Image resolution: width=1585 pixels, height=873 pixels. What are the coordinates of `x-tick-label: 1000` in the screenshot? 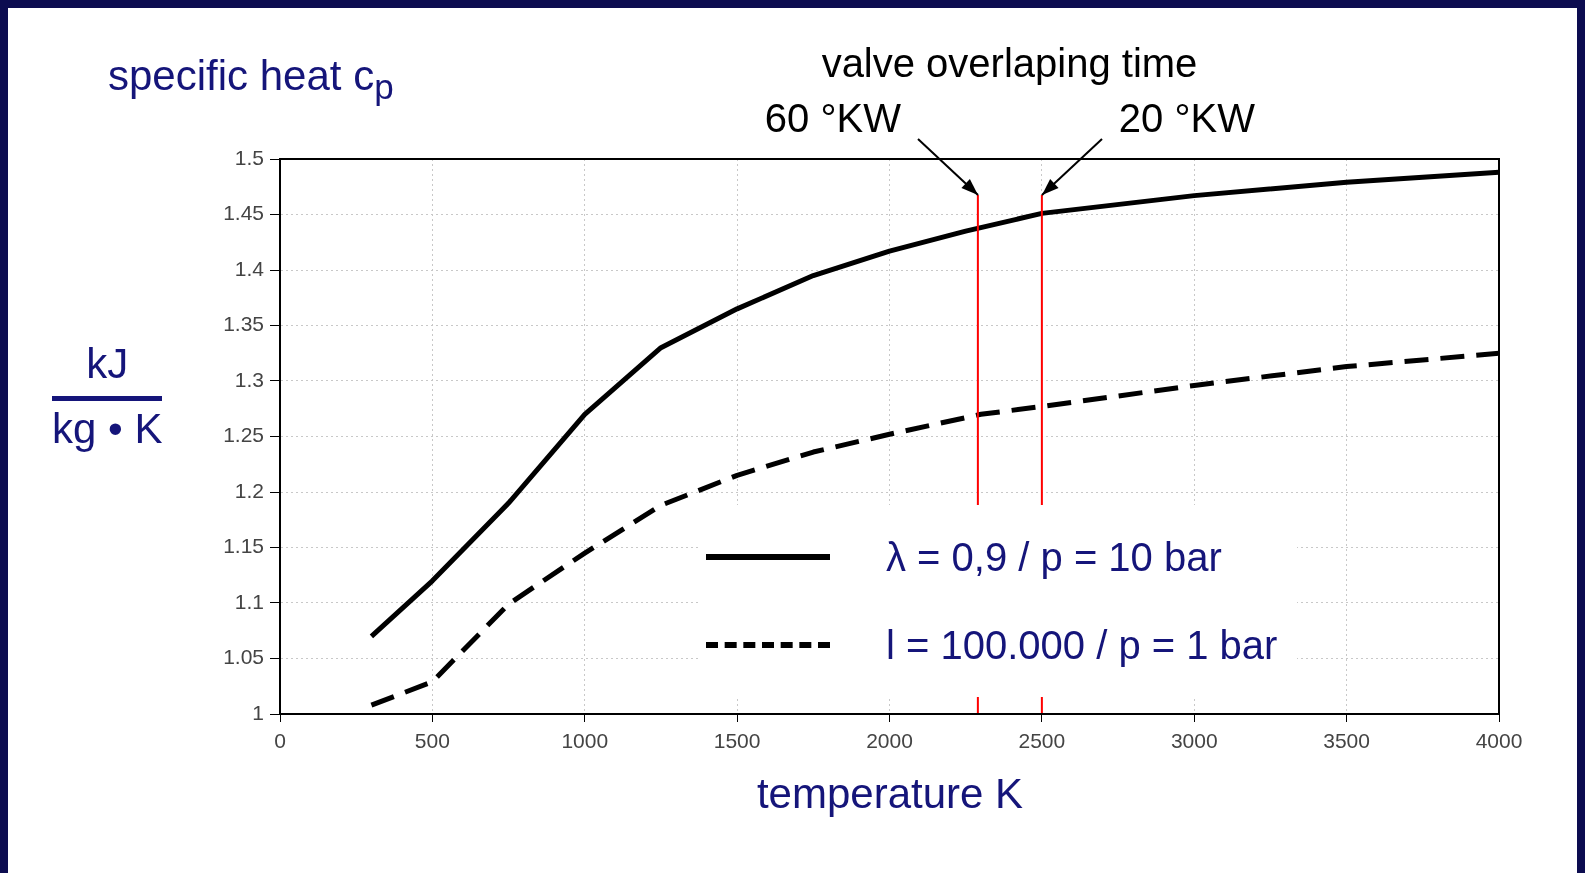 It's located at (585, 741).